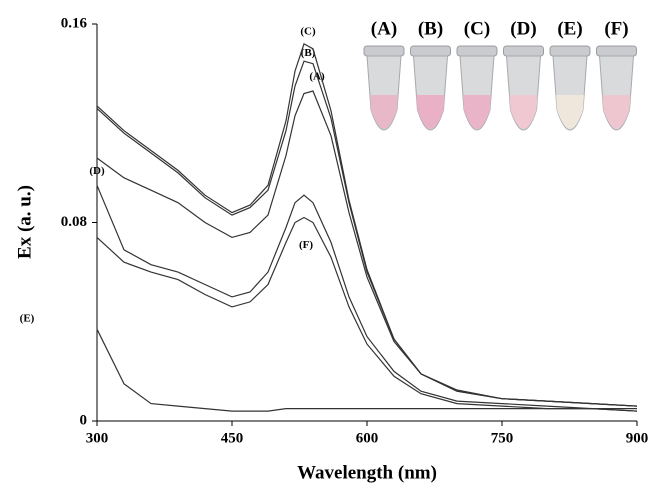  Describe the element at coordinates (367, 472) in the screenshot. I see `x-axis-label: Wavelength (nm)` at that location.